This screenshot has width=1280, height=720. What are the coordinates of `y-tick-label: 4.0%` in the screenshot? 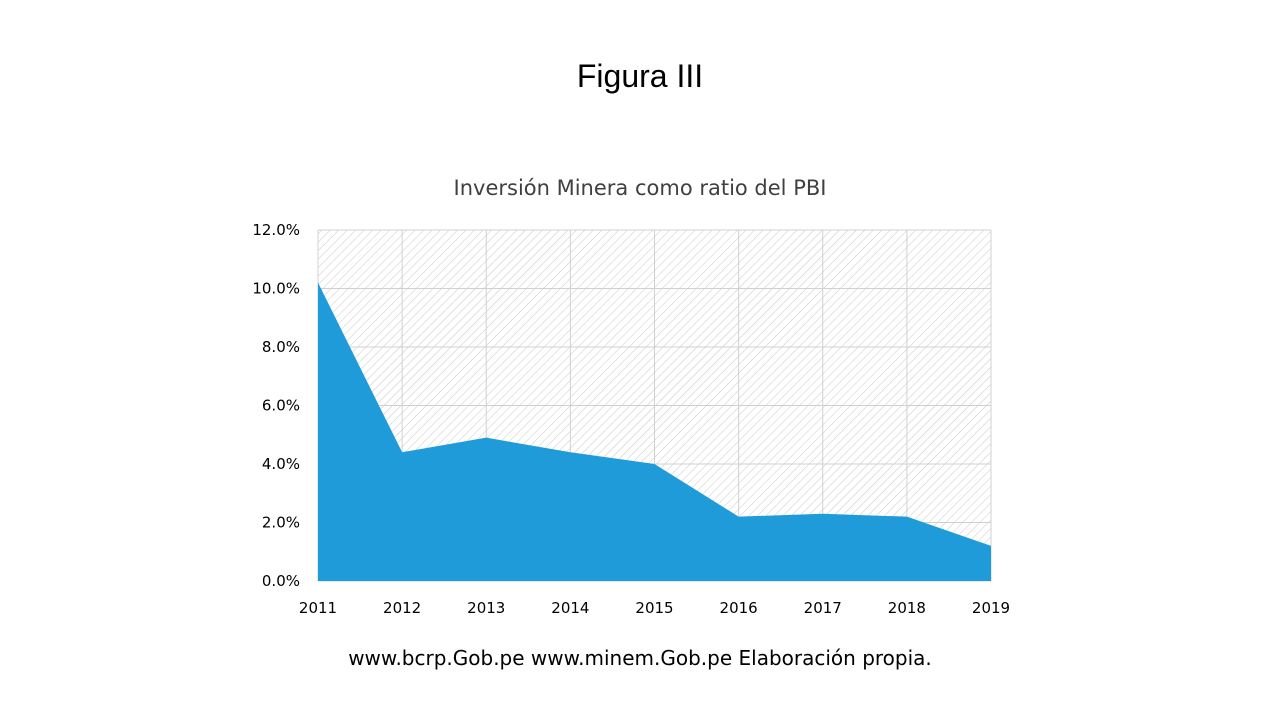 It's located at (281, 464).